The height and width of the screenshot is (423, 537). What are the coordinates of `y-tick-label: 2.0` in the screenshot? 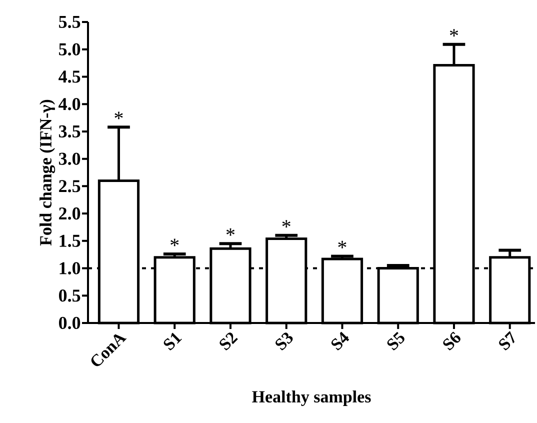 It's located at (69, 213).